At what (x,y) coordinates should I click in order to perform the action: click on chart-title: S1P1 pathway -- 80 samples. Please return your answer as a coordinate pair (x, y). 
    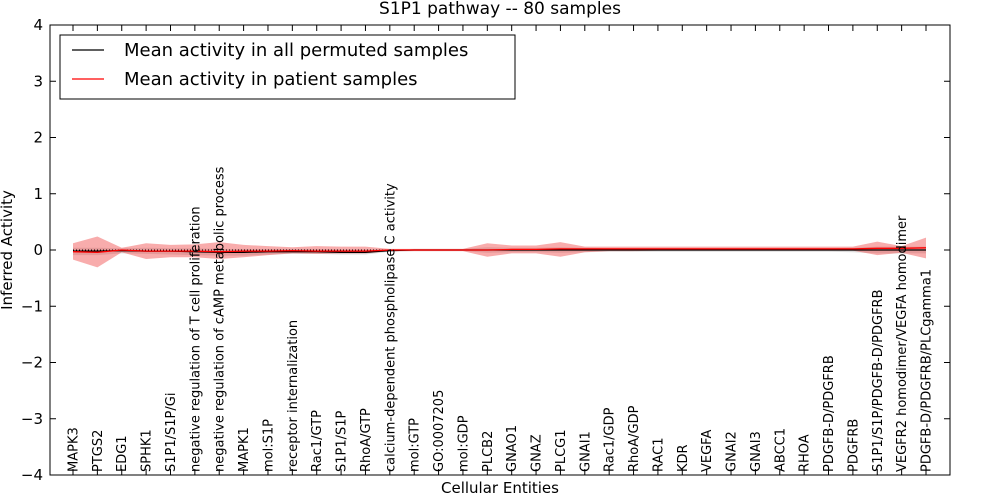
    Looking at the image, I should click on (500, 9).